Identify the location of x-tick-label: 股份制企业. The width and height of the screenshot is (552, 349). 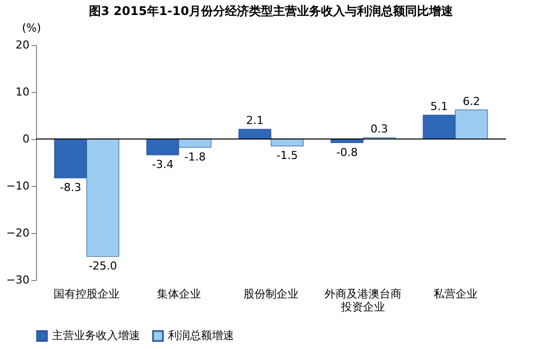
(271, 294).